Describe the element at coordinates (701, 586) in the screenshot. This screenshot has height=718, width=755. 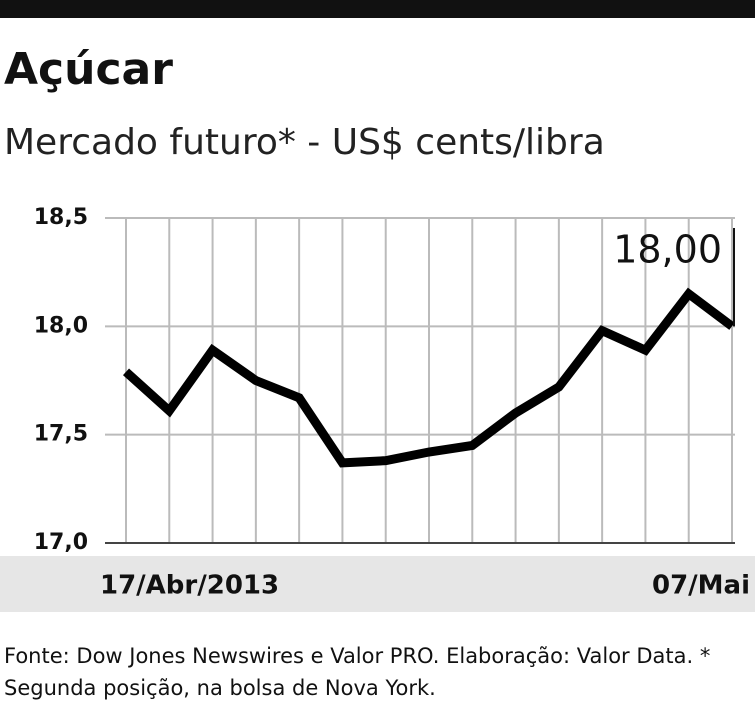
I see `x-tick-label: 07/Mai` at that location.